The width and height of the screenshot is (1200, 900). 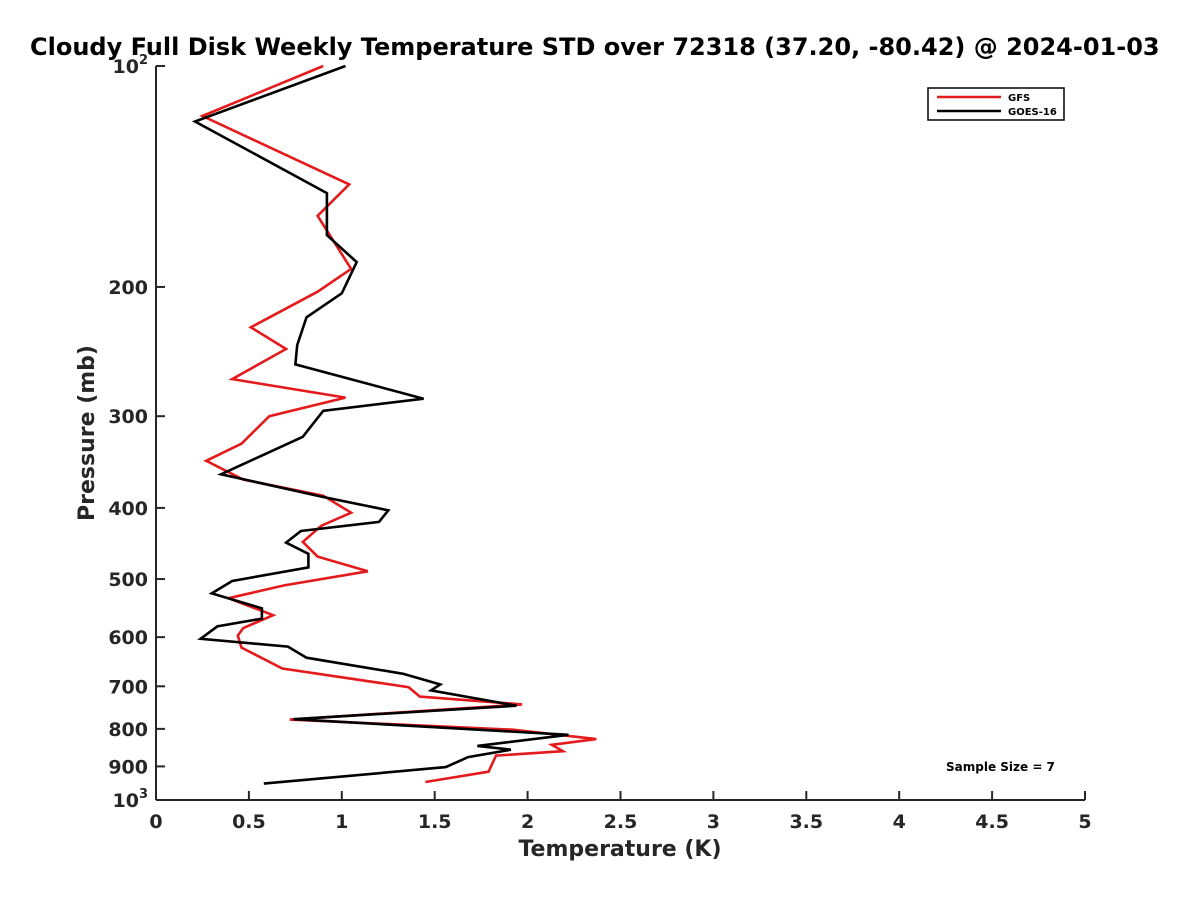 I want to click on x-tick-label: 2.5, so click(x=621, y=822).